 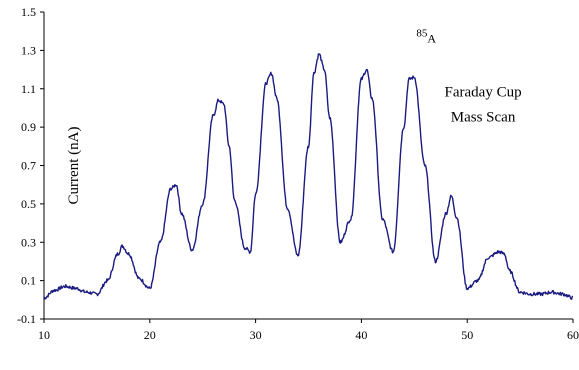 What do you see at coordinates (28, 204) in the screenshot?
I see `y-tick-label: 0.5` at bounding box center [28, 204].